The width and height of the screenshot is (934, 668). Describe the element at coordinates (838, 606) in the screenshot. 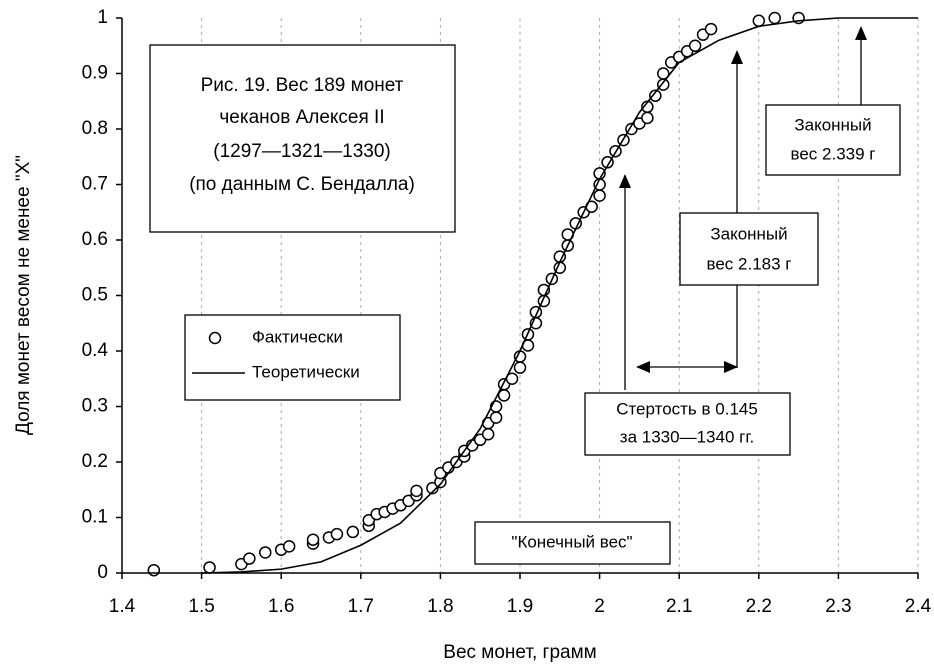

I see `x-tick-label: 2.3` at that location.